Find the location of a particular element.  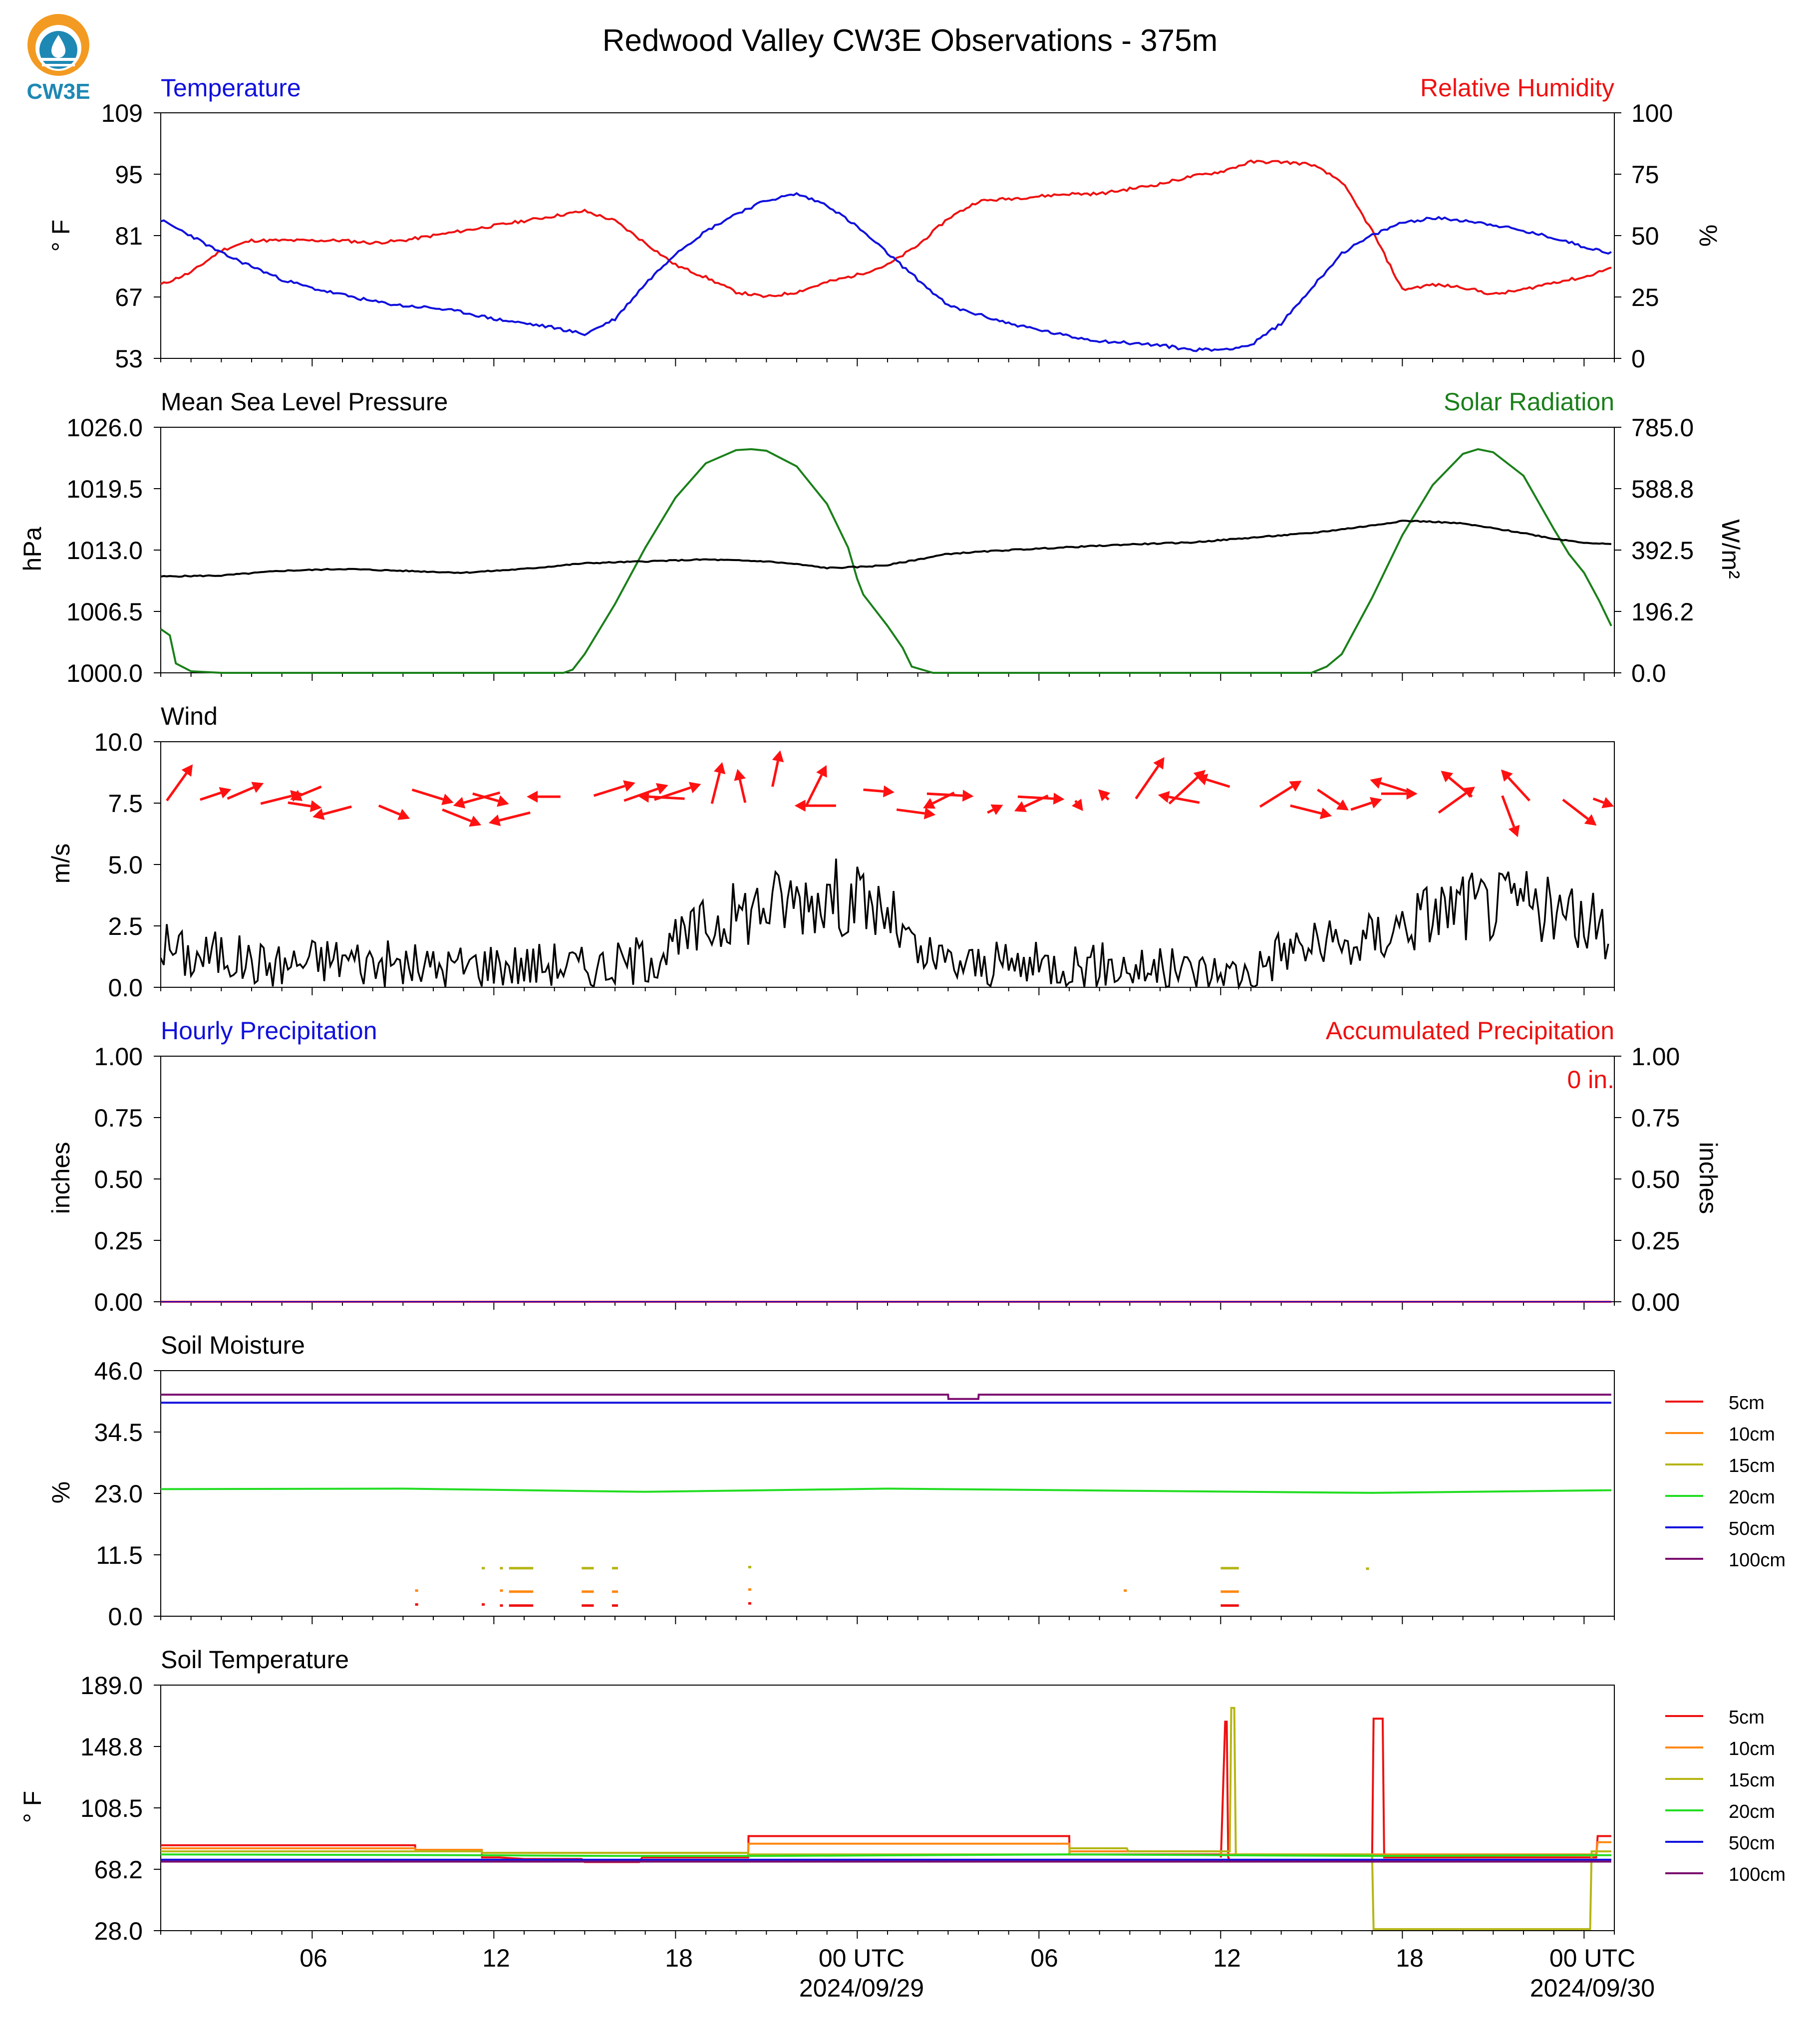

soil-moisture-points-10cm is located at coordinates (827, 1590).